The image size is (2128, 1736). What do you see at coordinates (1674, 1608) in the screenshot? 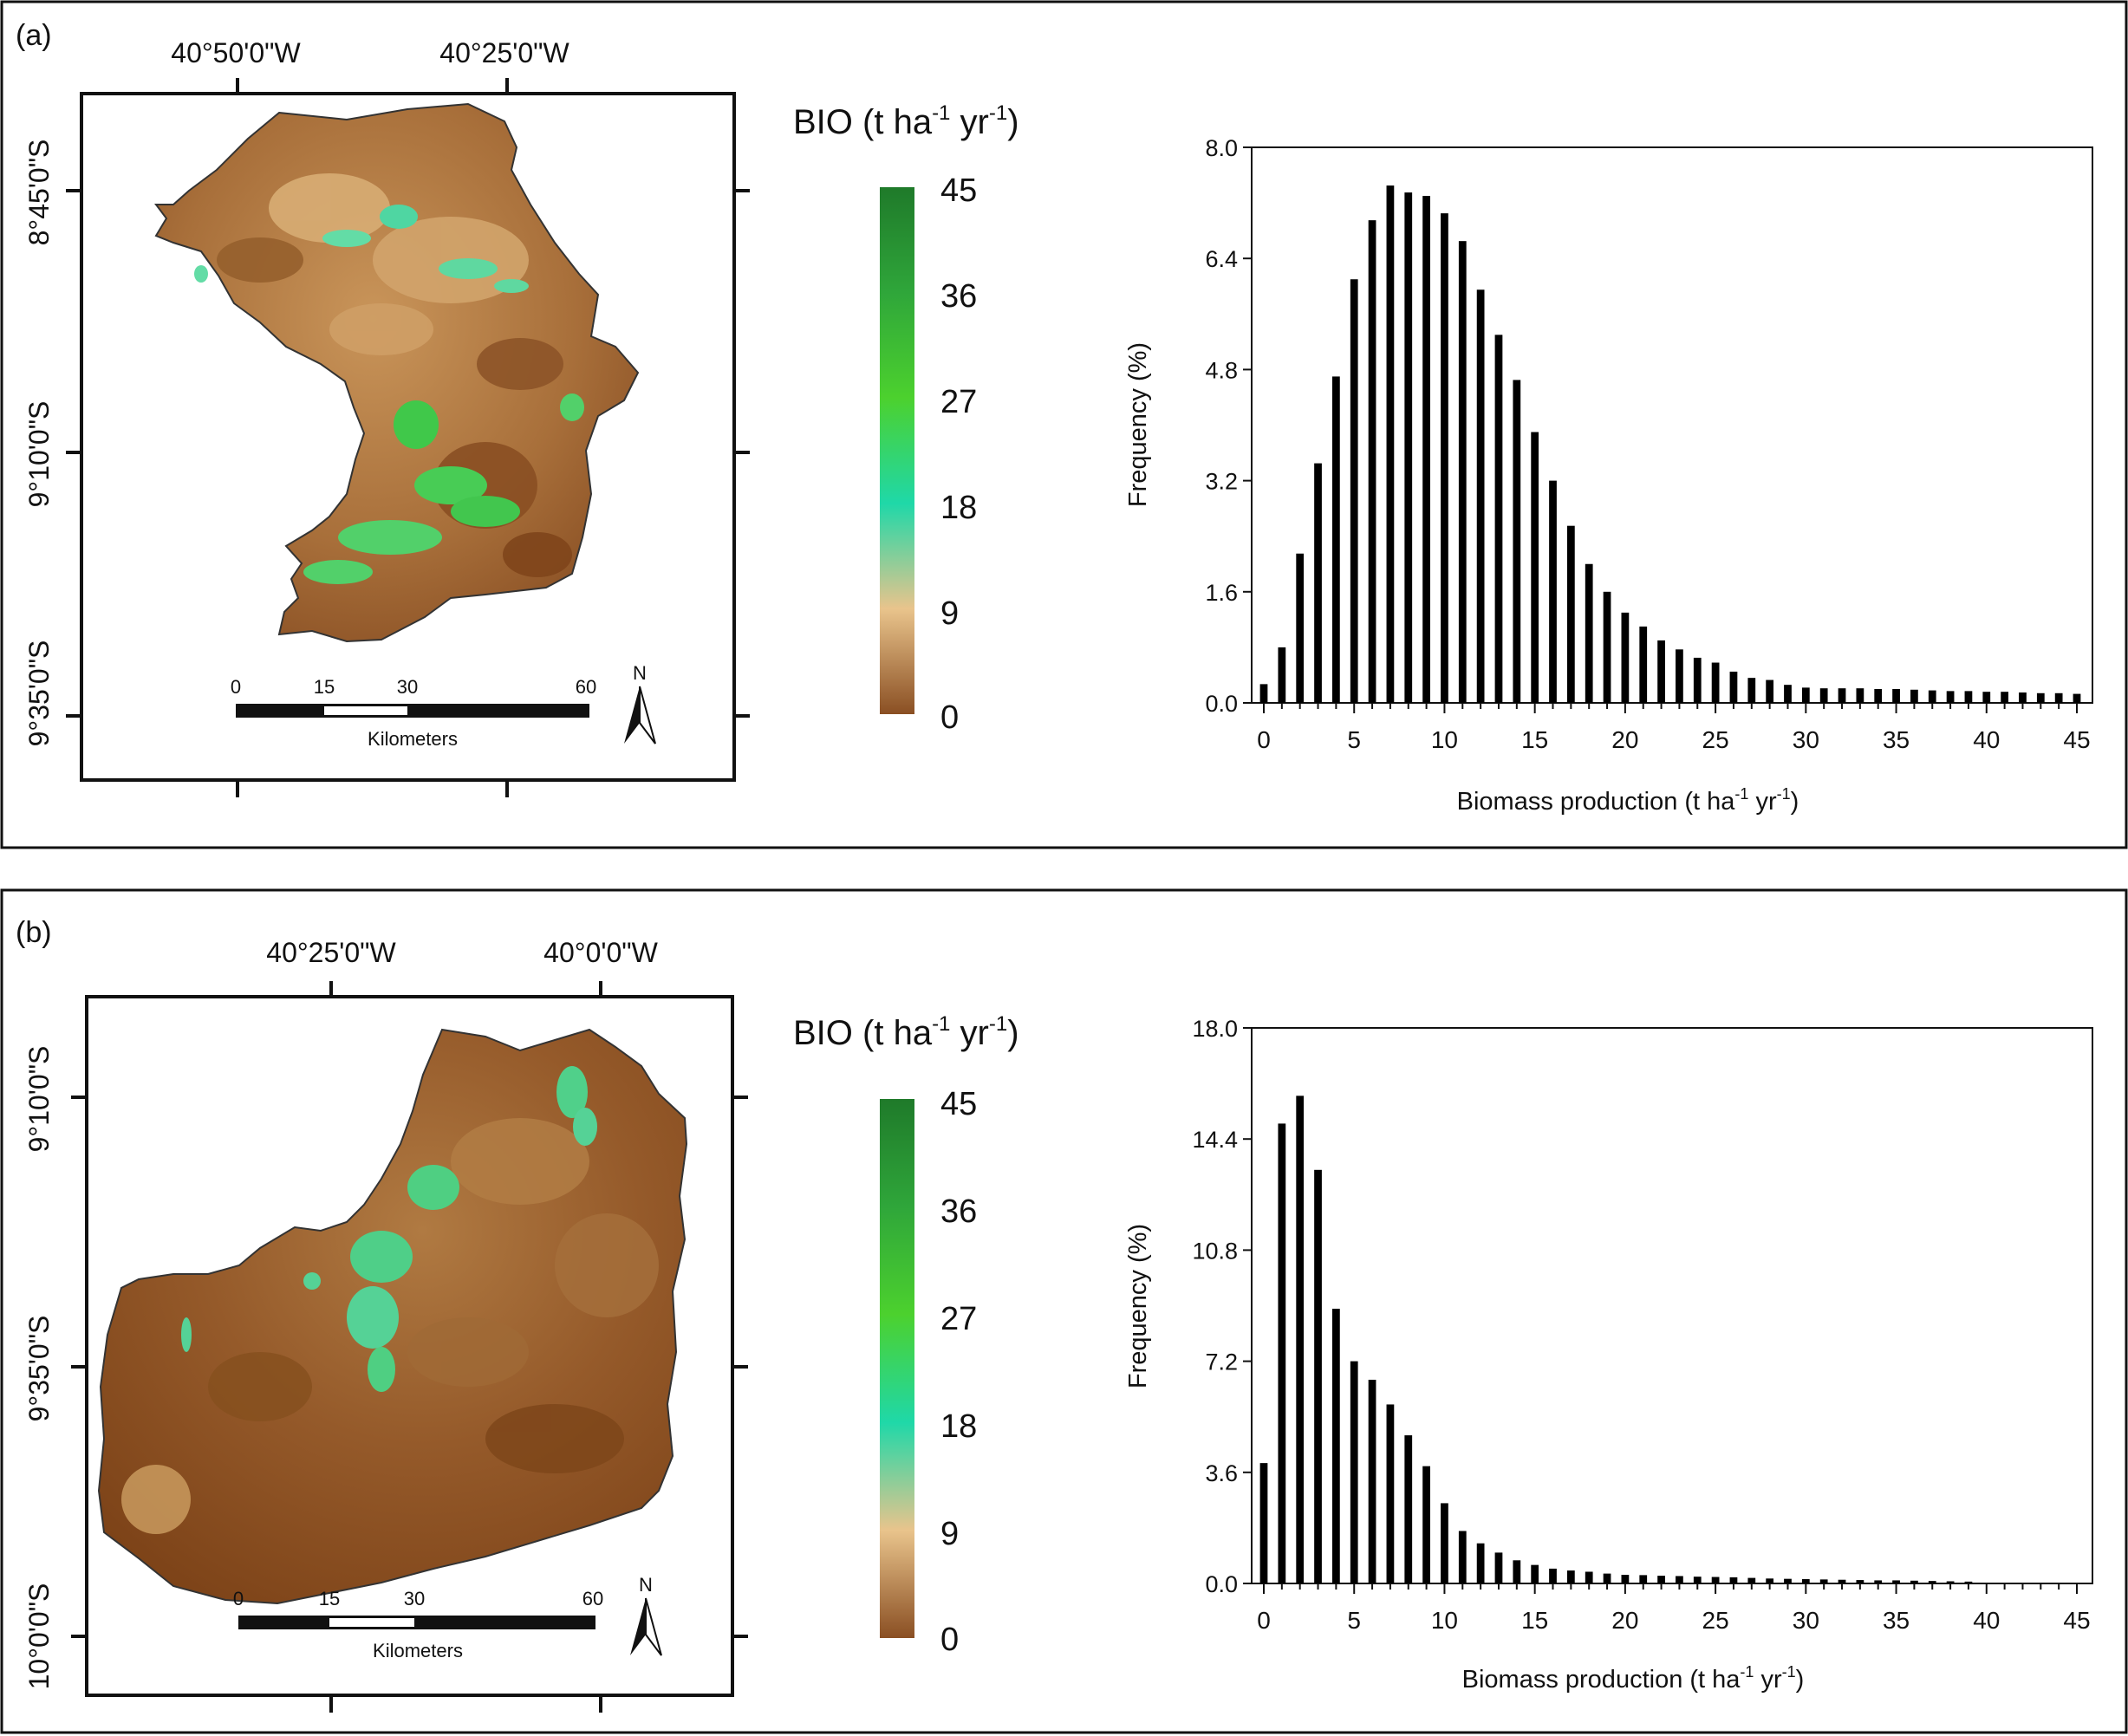
I see `hist-b-x-ticks: 0 5 10 15 20 25 30 35 40 45` at bounding box center [1674, 1608].